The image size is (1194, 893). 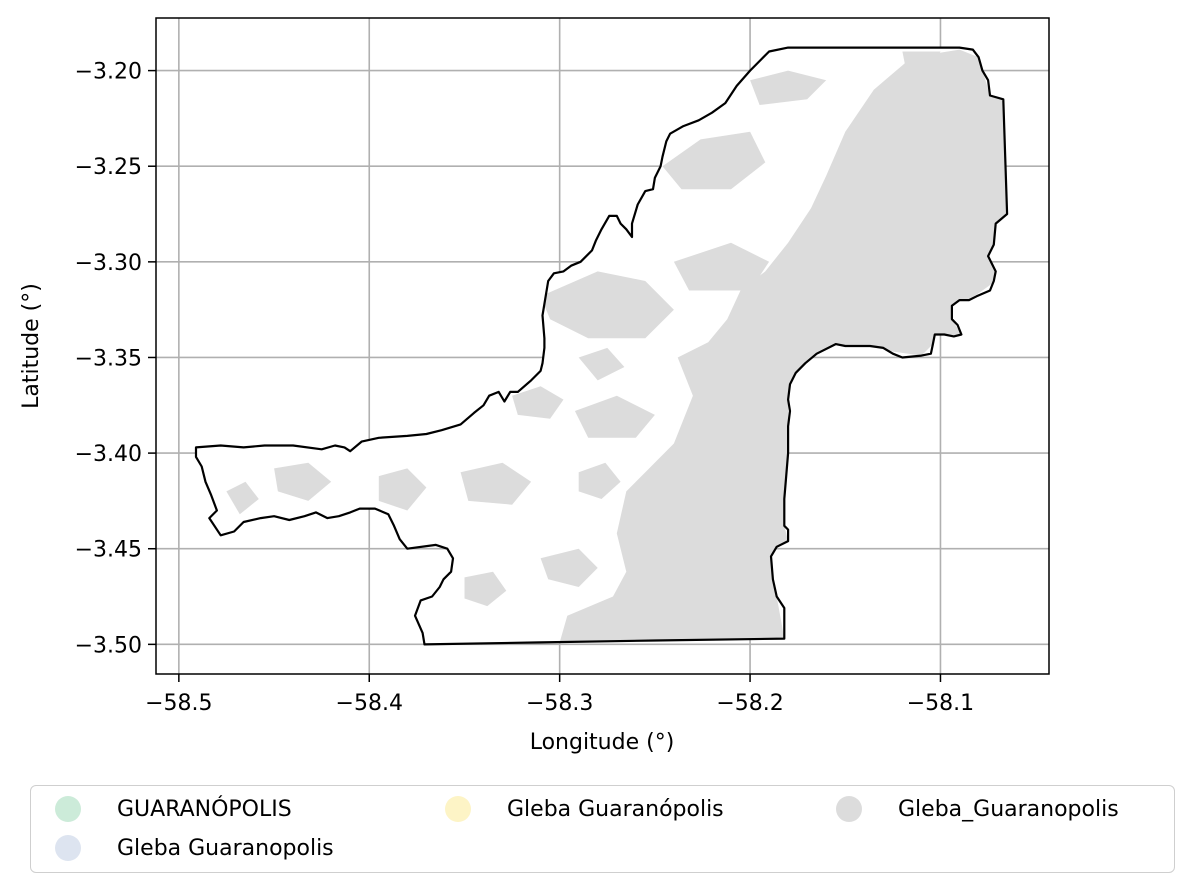 What do you see at coordinates (615, 809) in the screenshot?
I see `legend-label: Gleba Guaranópolis` at bounding box center [615, 809].